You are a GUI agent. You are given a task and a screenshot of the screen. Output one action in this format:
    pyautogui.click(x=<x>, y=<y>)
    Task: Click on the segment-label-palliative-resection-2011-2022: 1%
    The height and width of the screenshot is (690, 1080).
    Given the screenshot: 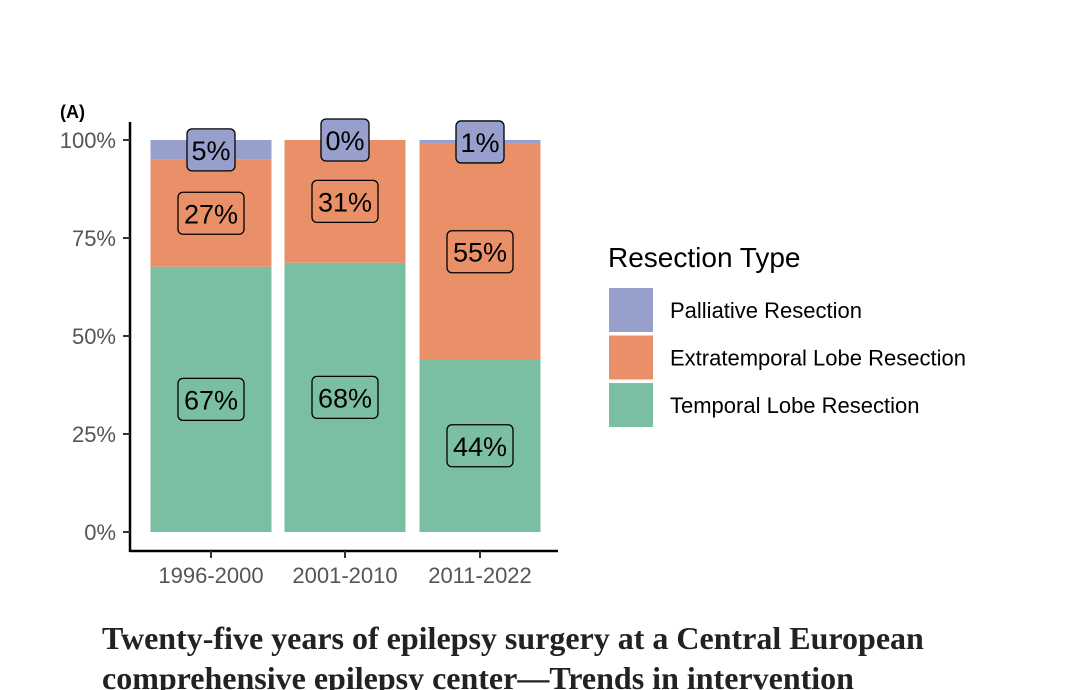 What is the action you would take?
    pyautogui.click(x=480, y=142)
    